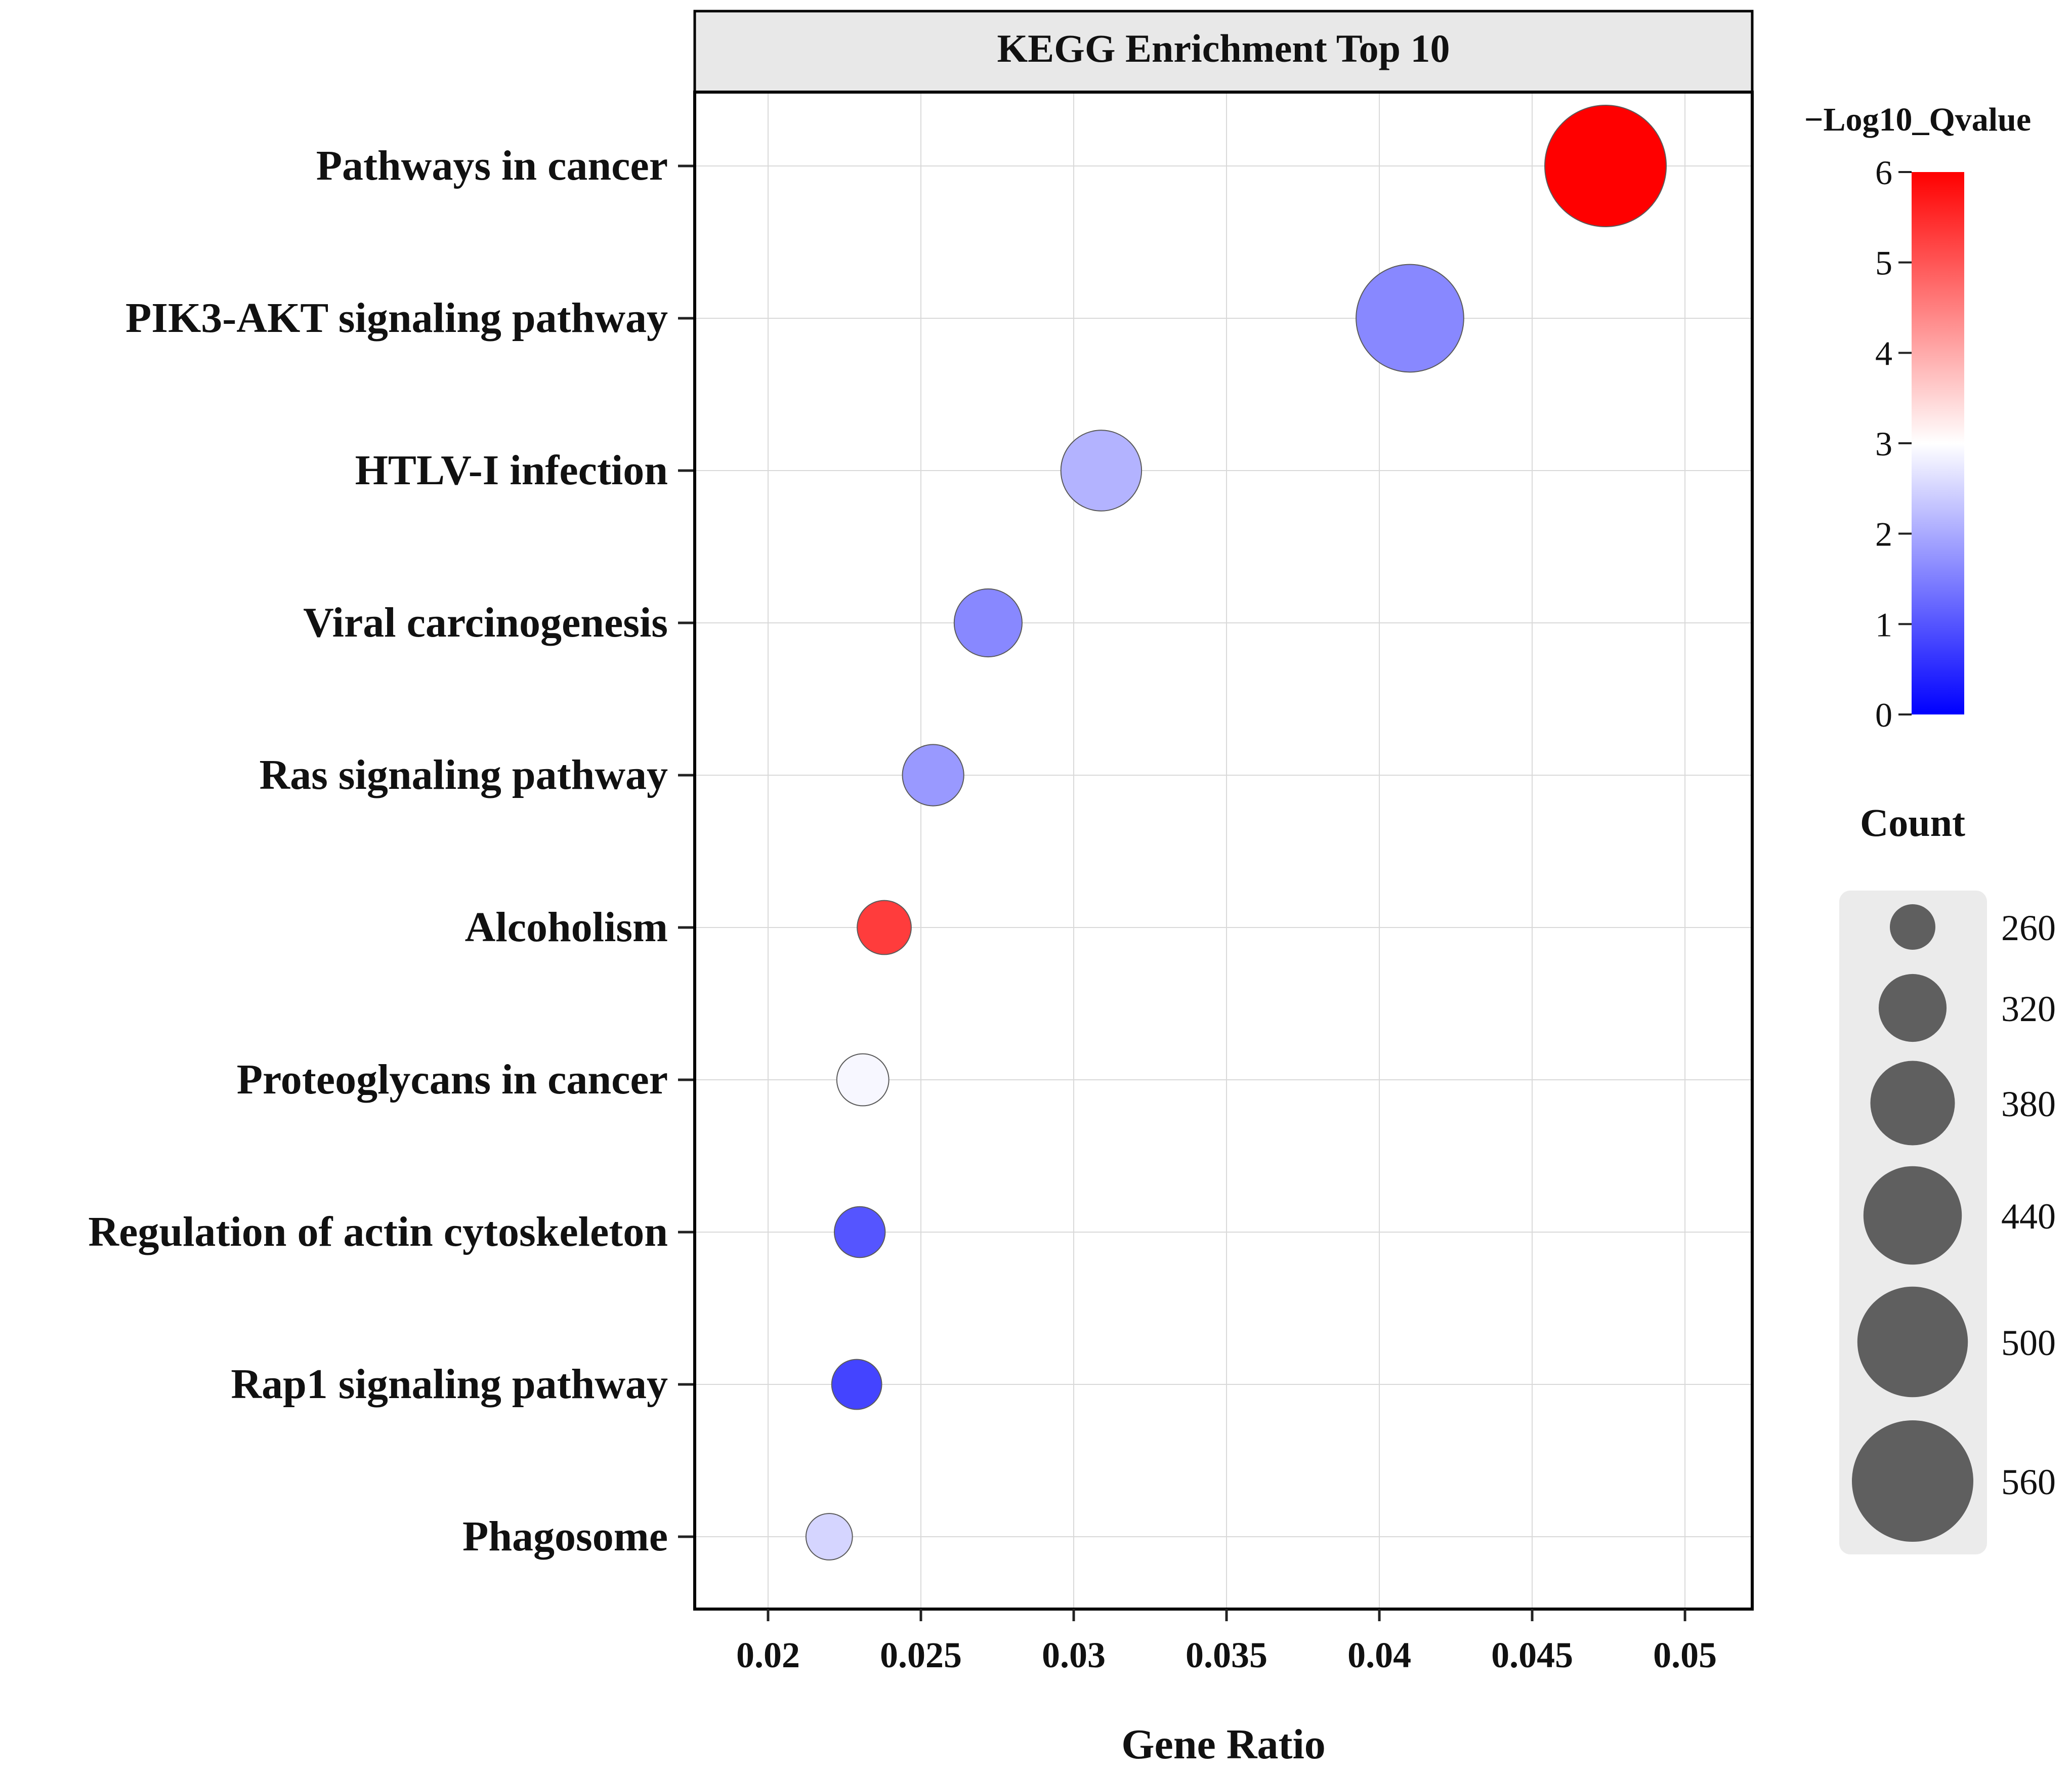 The image size is (2072, 1772). I want to click on color-legend-bar, so click(1938, 443).